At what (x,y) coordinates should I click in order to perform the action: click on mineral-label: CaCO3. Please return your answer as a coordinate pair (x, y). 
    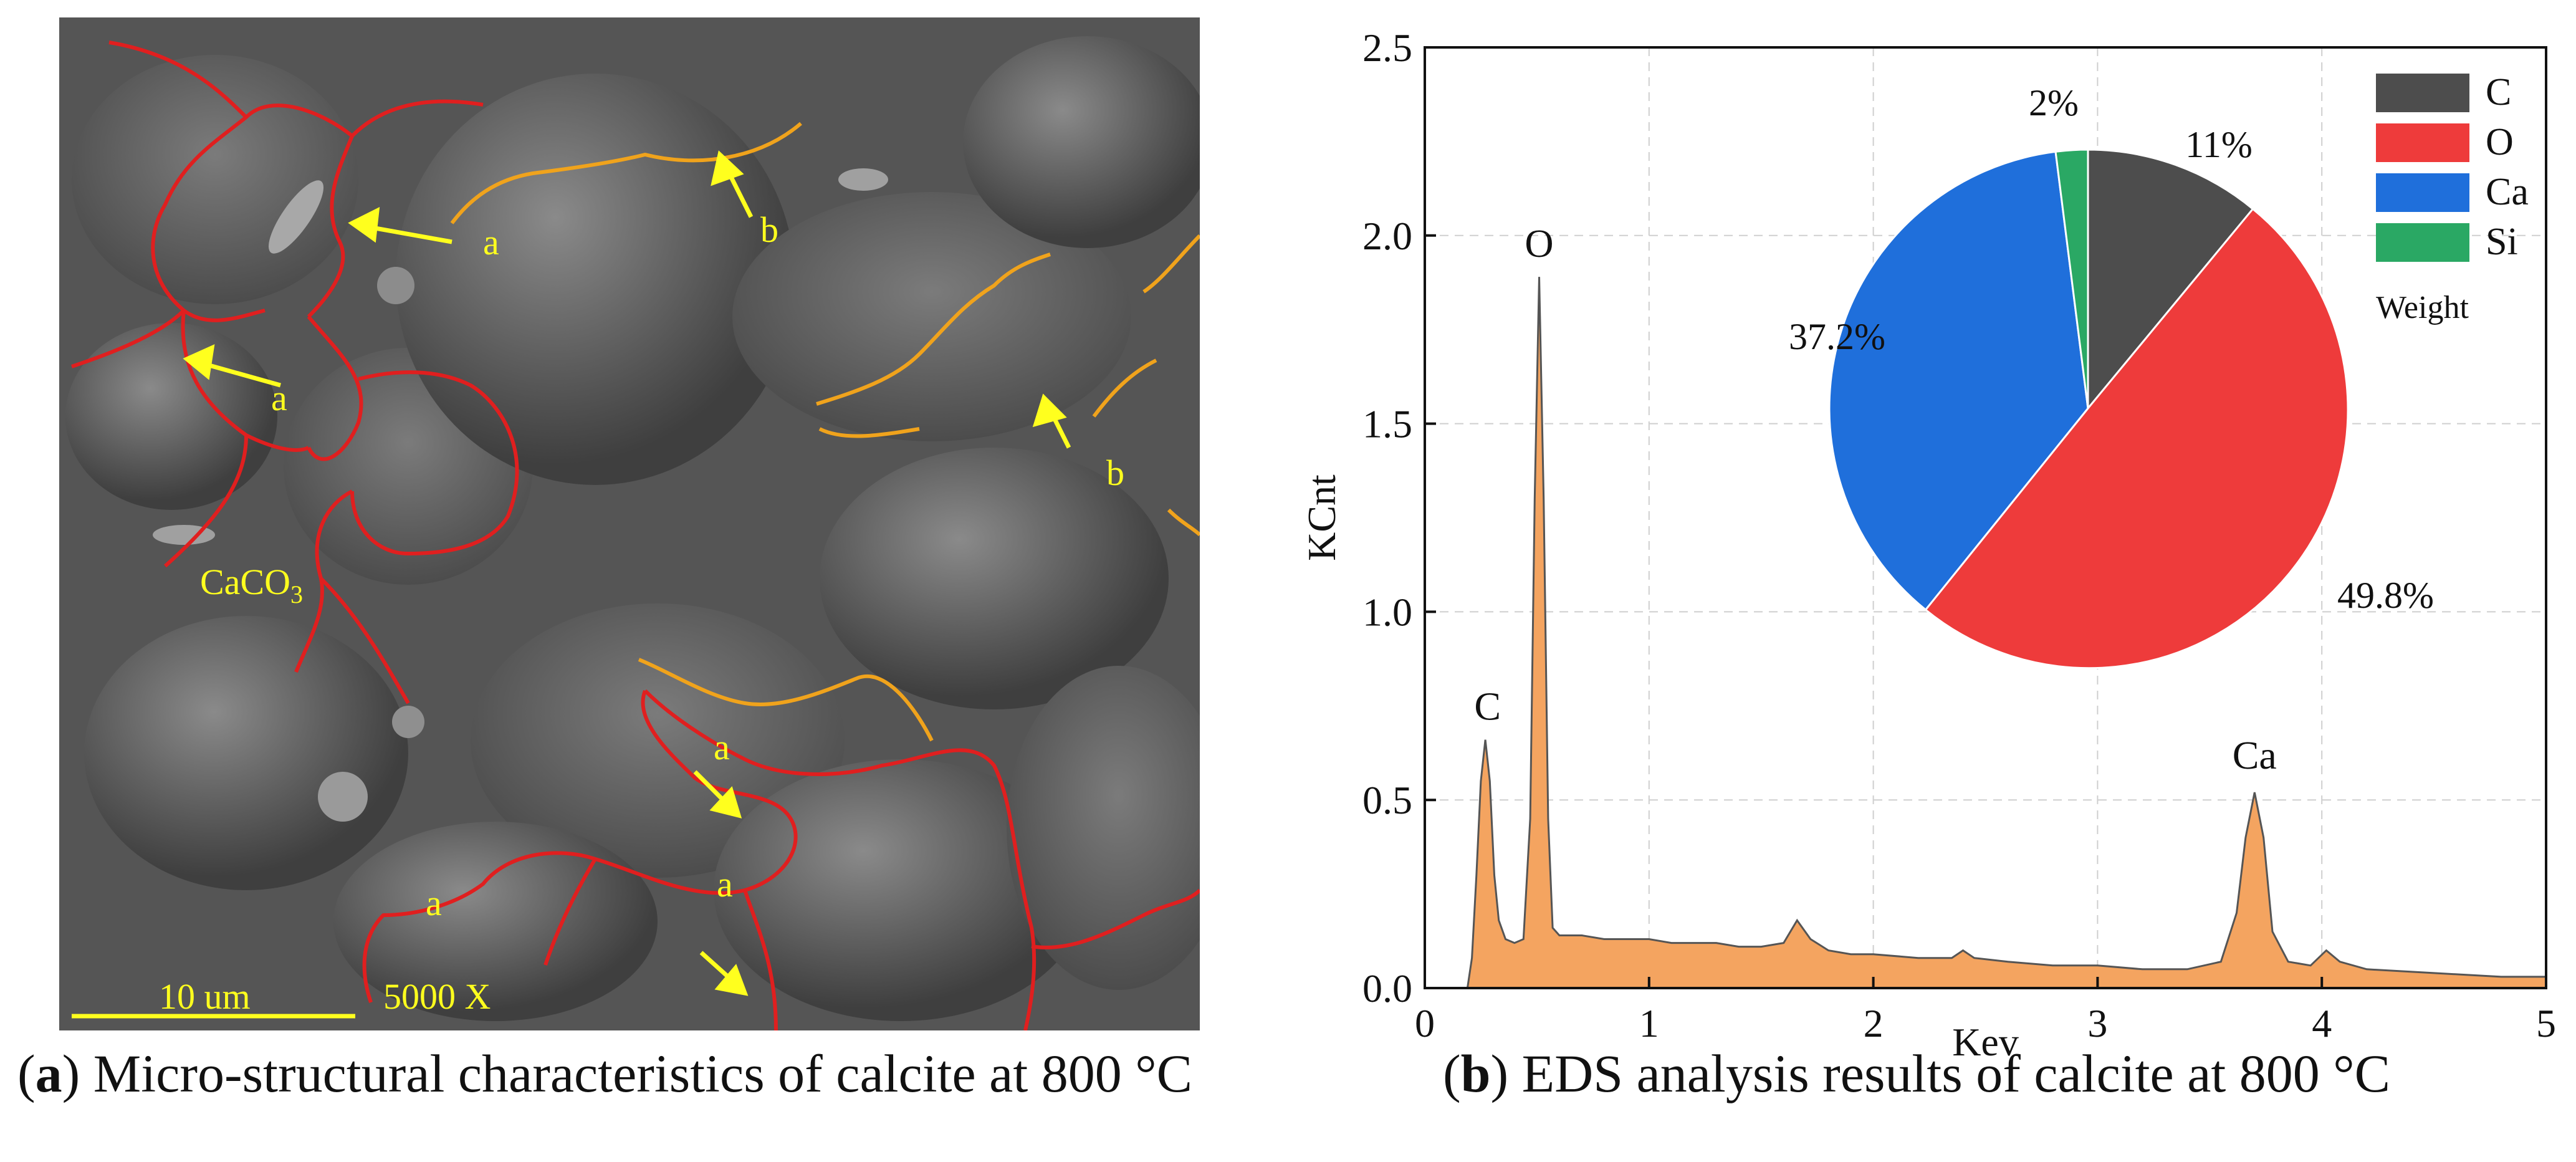
    Looking at the image, I should click on (252, 585).